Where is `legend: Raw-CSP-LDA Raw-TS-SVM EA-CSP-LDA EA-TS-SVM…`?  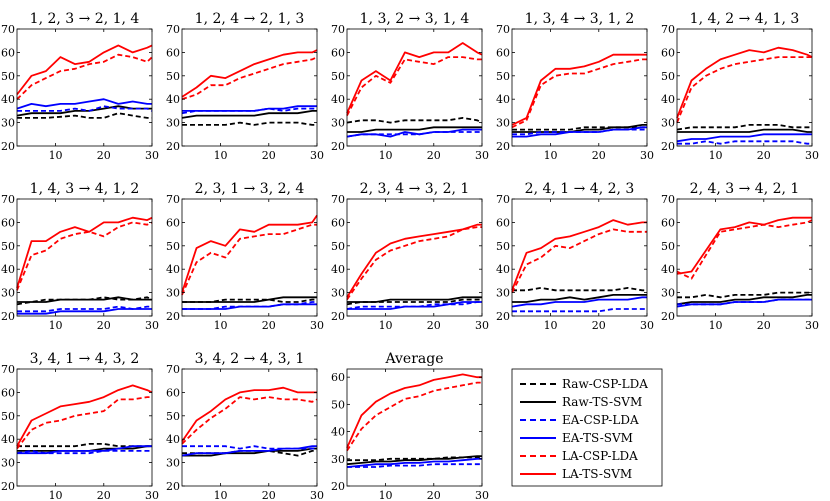 legend: Raw-CSP-LDA Raw-TS-SVM EA-CSP-LDA EA-TS-SVM… is located at coordinates (587, 427).